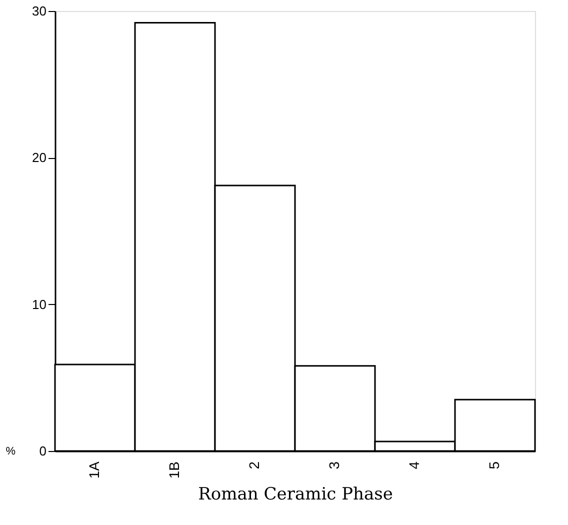 The height and width of the screenshot is (525, 568). What do you see at coordinates (42, 451) in the screenshot?
I see `y-tick-label: 0` at bounding box center [42, 451].